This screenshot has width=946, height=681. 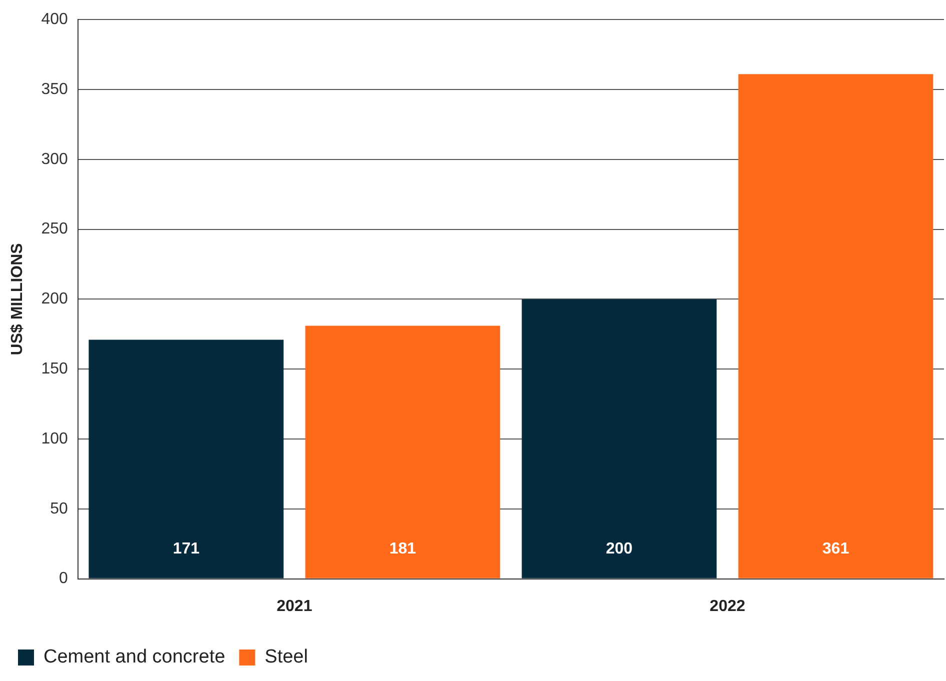 What do you see at coordinates (17, 299) in the screenshot?
I see `y-axis-title: US$ MILLIONS` at bounding box center [17, 299].